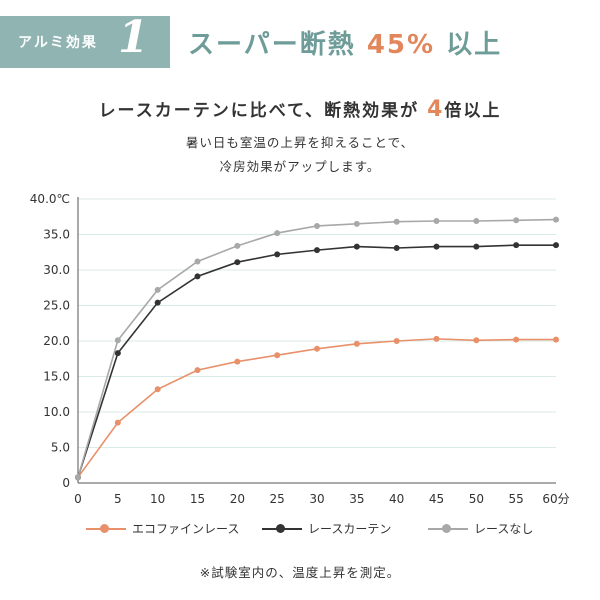 Image resolution: width=600 pixels, height=600 pixels. I want to click on feature-badge: アルミ効果 1, so click(85, 40).